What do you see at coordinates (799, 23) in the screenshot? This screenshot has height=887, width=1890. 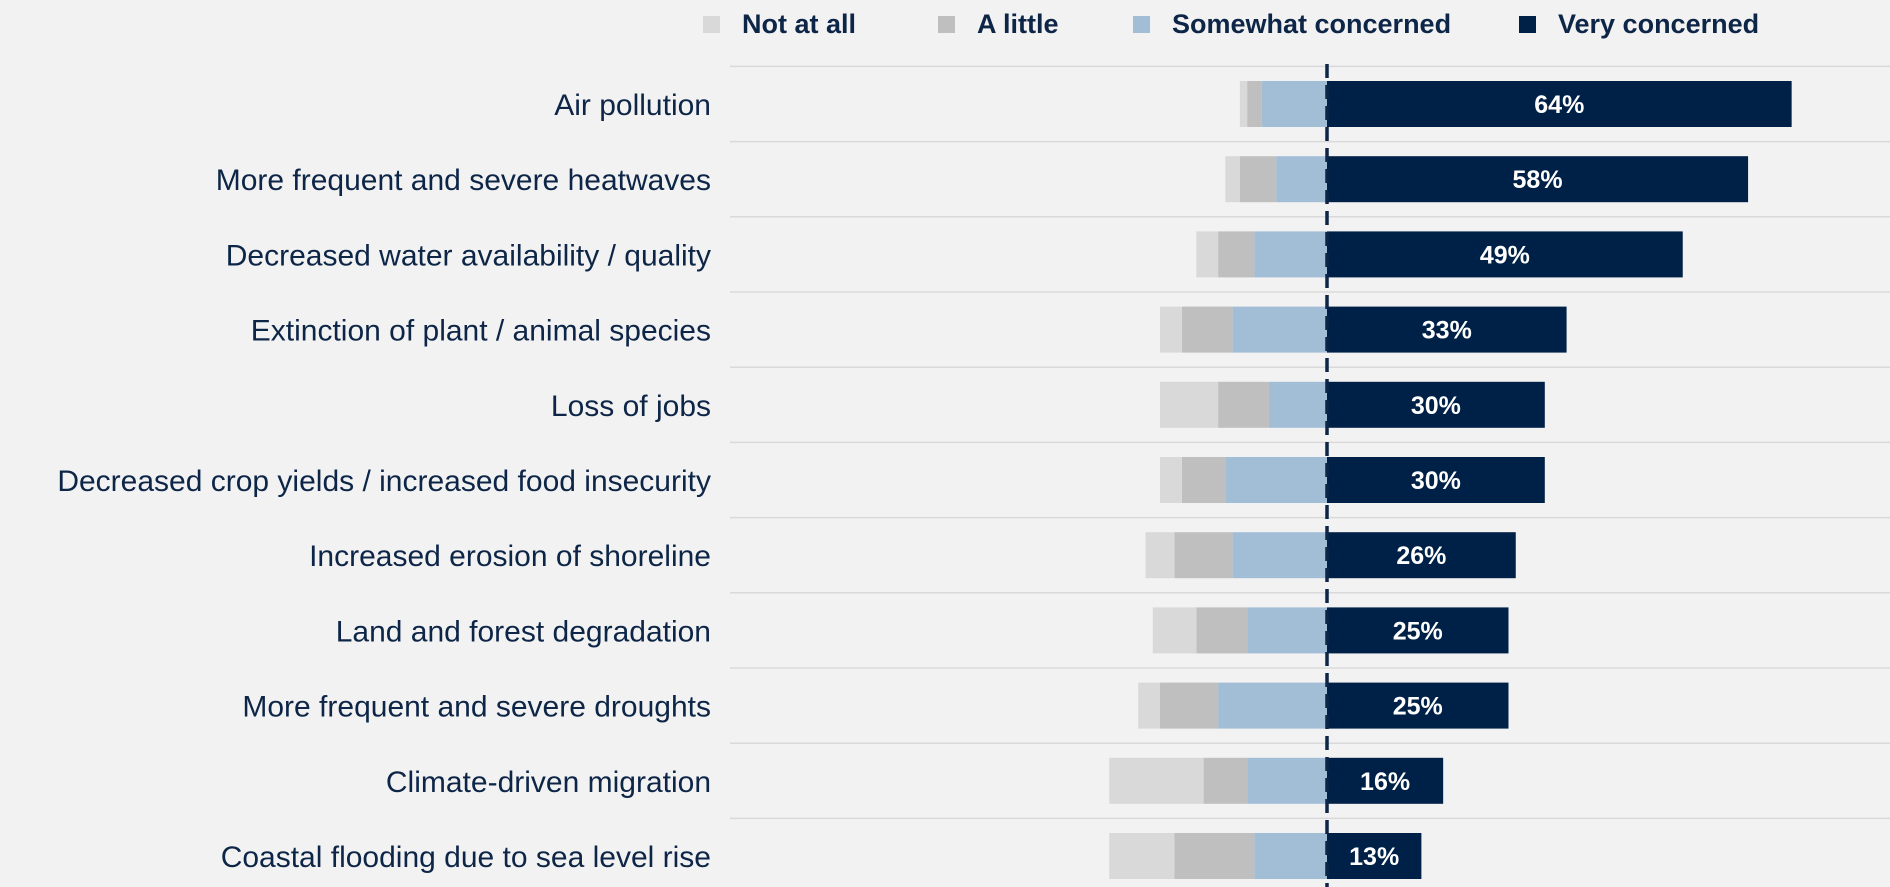 I see `legend-label: Not at all` at bounding box center [799, 23].